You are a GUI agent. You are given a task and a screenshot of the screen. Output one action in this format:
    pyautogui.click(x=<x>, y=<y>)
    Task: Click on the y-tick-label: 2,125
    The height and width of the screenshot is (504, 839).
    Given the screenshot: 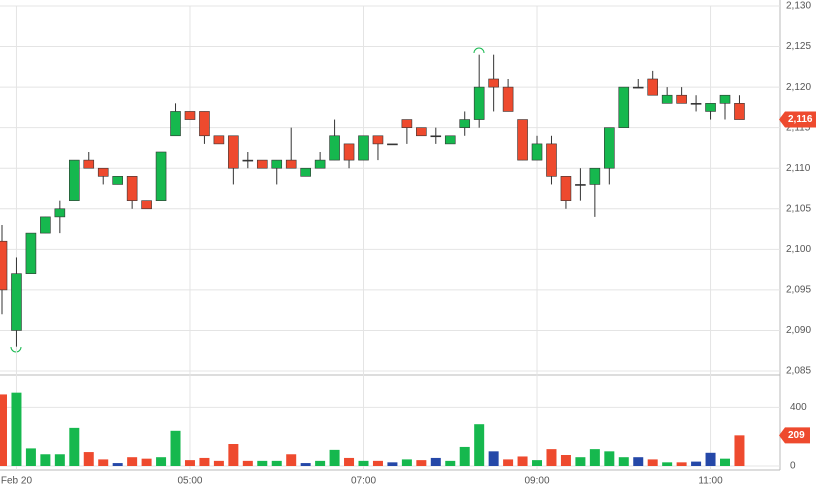 What is the action you would take?
    pyautogui.click(x=798, y=46)
    